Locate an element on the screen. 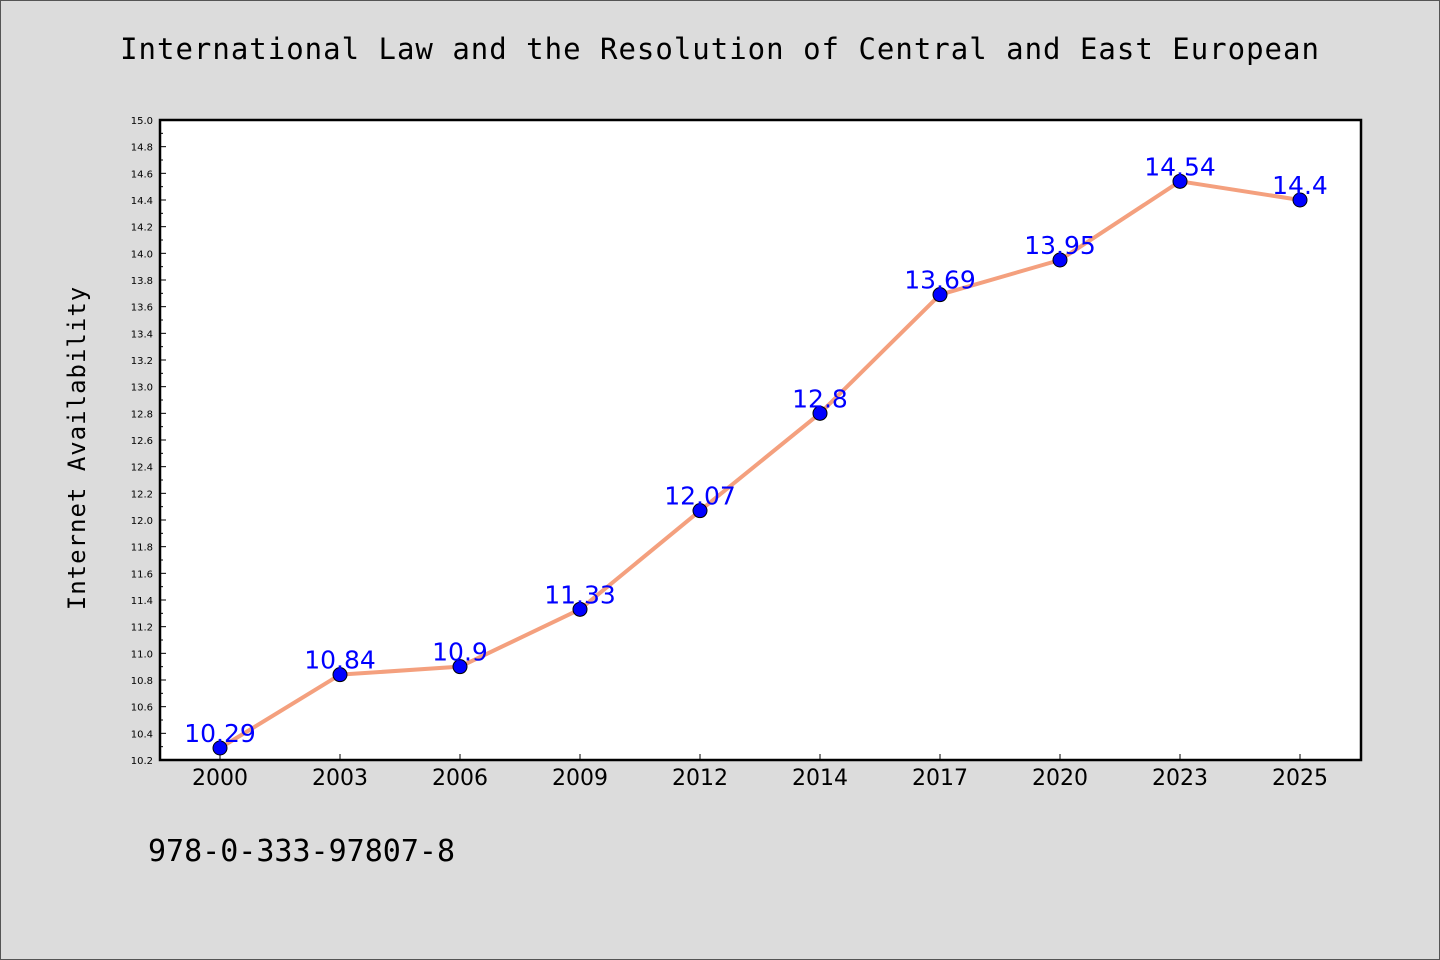  x-tick-label: 2023 is located at coordinates (1180, 778).